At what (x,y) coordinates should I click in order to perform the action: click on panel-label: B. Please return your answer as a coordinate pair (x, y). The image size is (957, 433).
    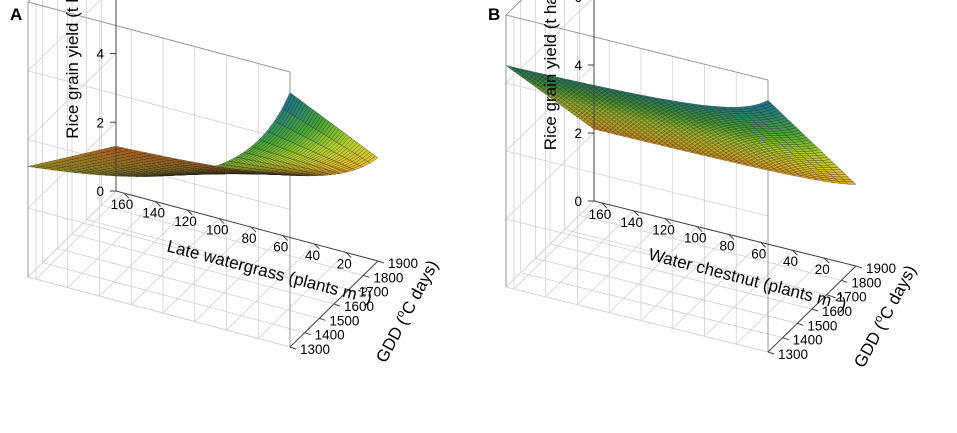
    Looking at the image, I should click on (494, 14).